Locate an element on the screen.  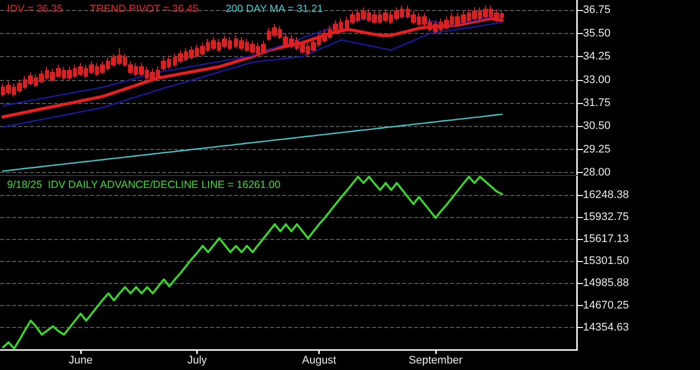
y-tick-label: 29.25 is located at coordinates (597, 149).